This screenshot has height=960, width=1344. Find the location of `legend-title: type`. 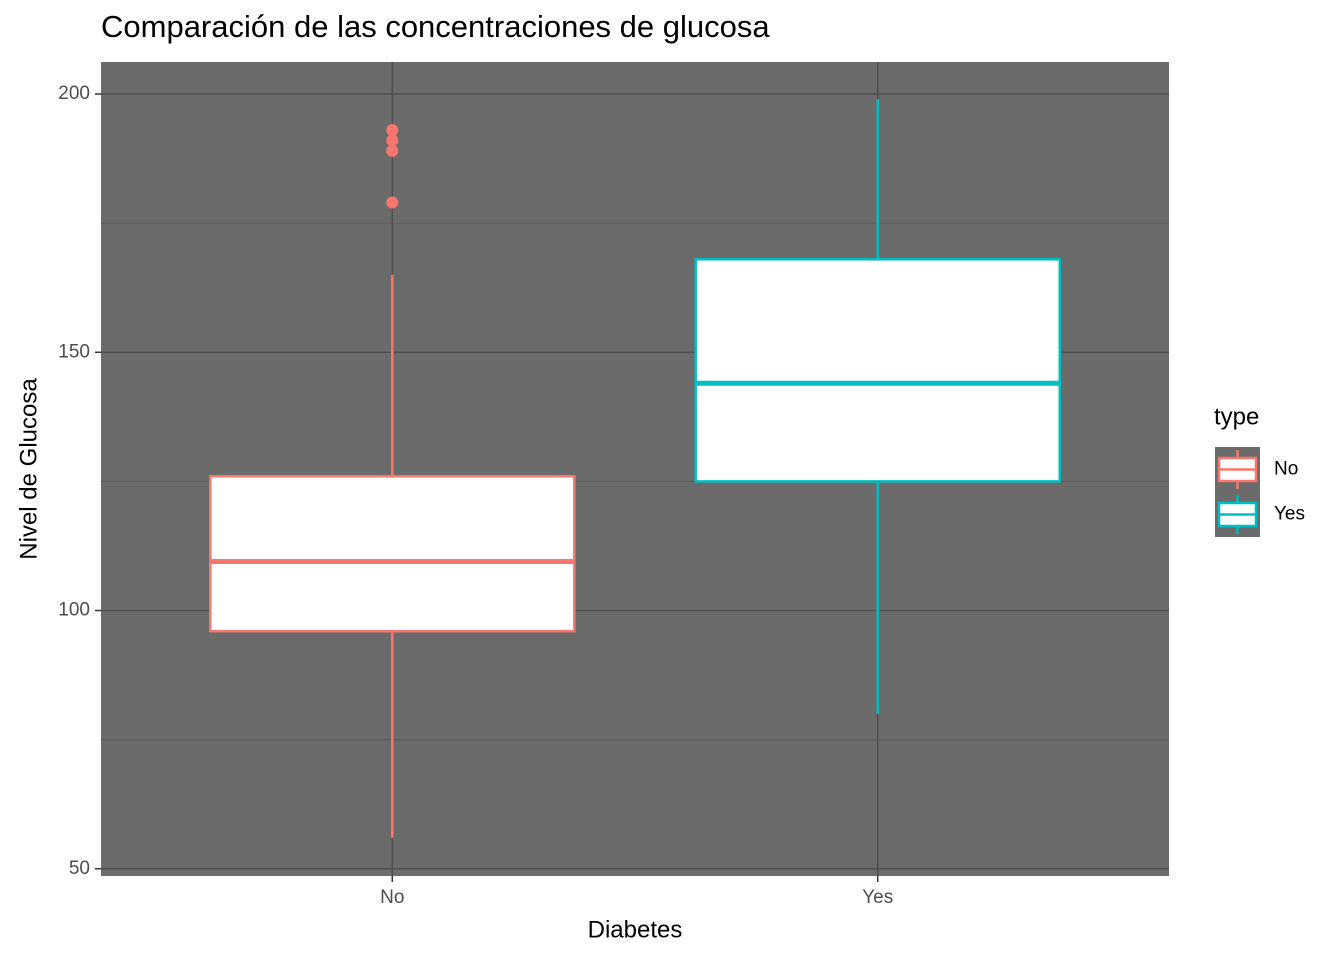

legend-title: type is located at coordinates (1236, 416).